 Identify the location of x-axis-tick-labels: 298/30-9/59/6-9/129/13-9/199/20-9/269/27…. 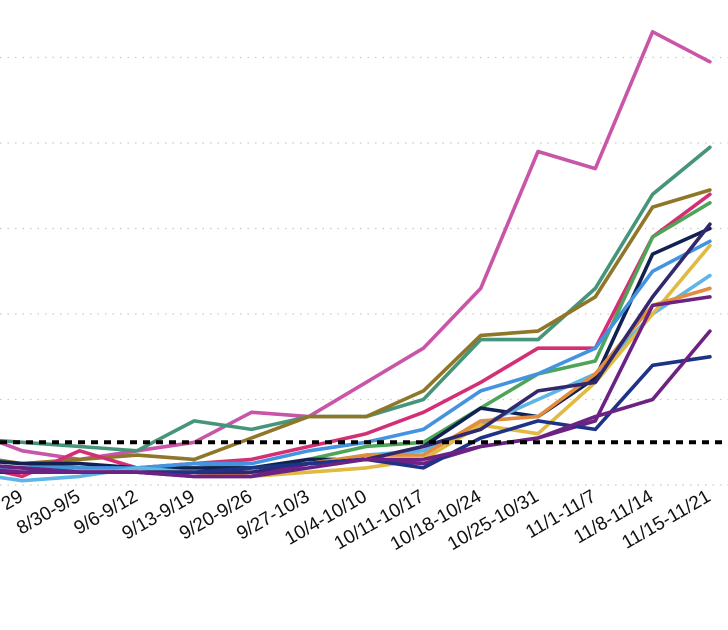
(357, 520).